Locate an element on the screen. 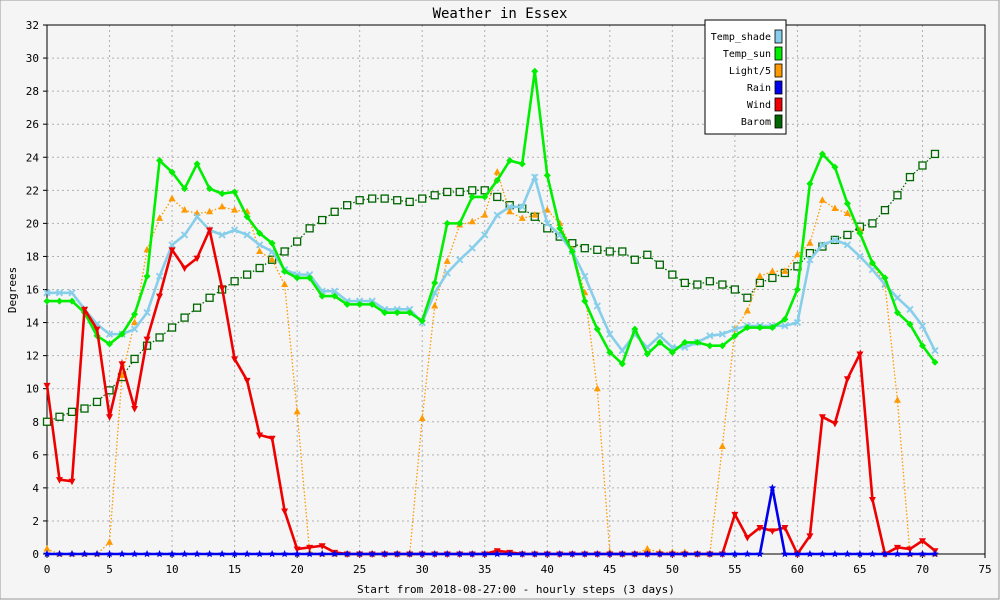 The height and width of the screenshot is (600, 1000). x-tick-label: 40 is located at coordinates (547, 569).